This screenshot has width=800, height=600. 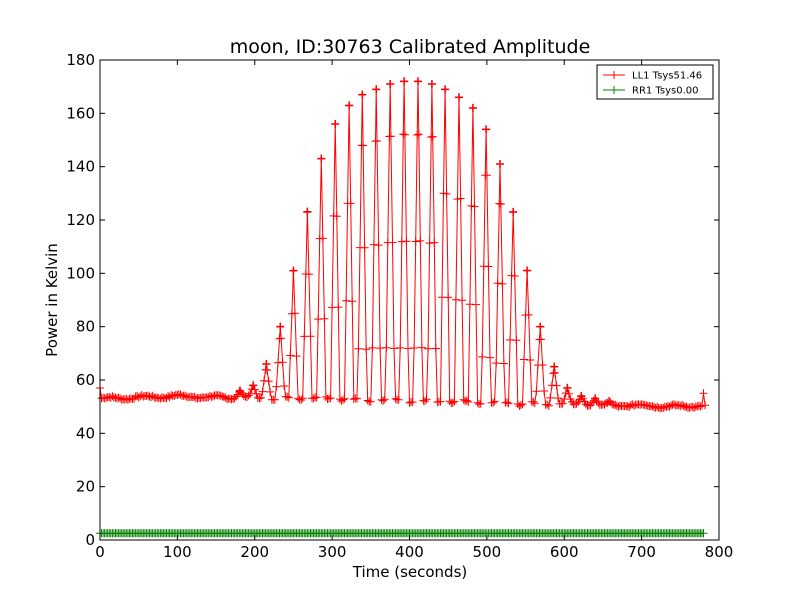 What do you see at coordinates (80, 60) in the screenshot?
I see `y-tick-label: 180` at bounding box center [80, 60].